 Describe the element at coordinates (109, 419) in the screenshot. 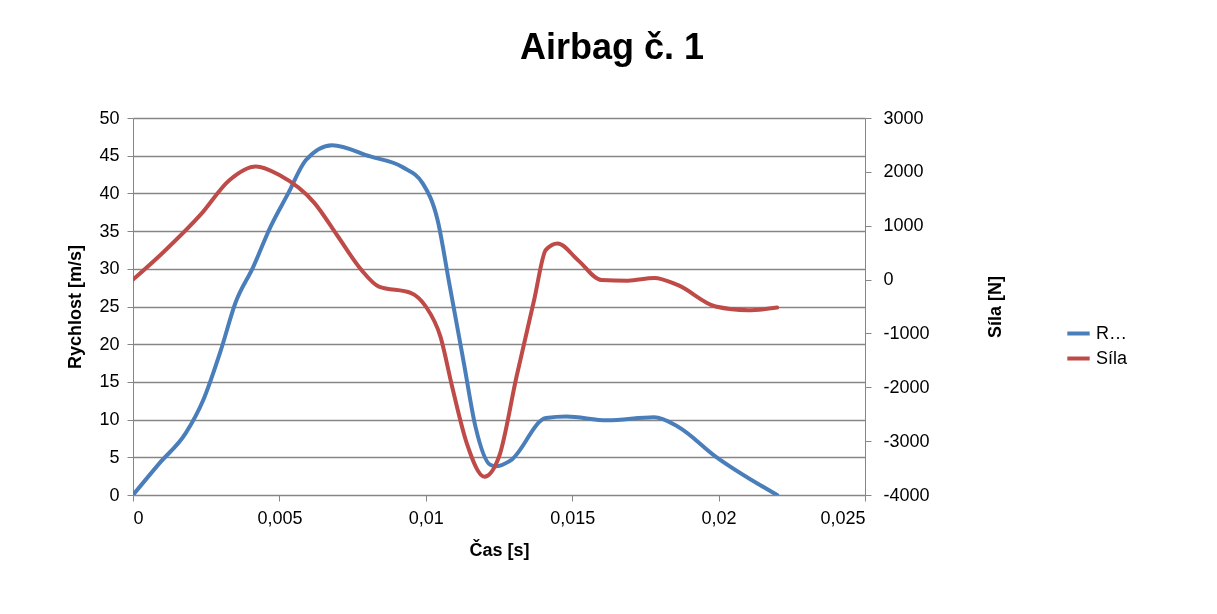

I see `y-tick-label: 10` at that location.